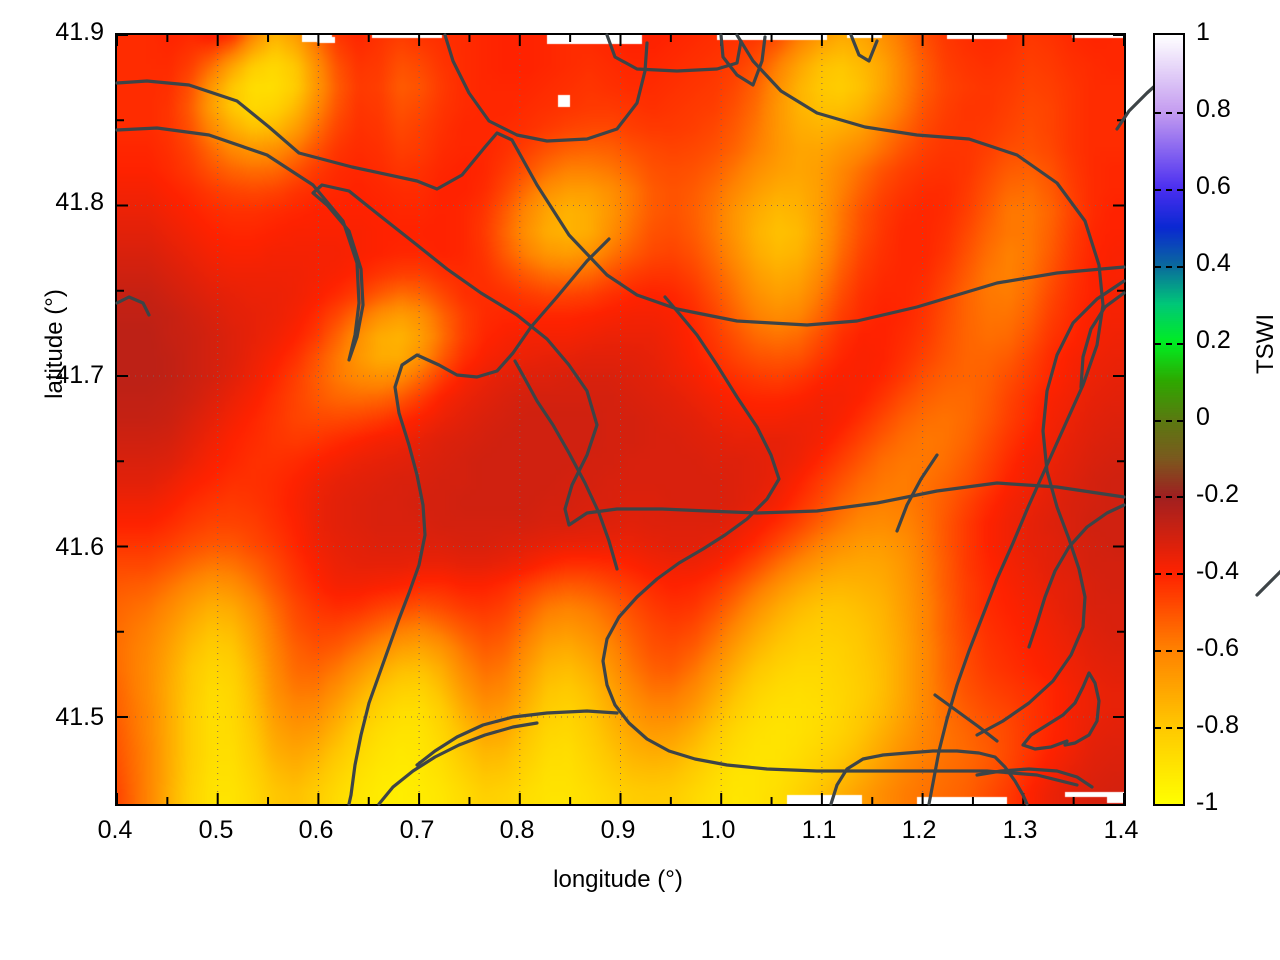 This screenshot has width=1280, height=960. Describe the element at coordinates (1203, 417) in the screenshot. I see `colorbar-tick-label: 0` at that location.